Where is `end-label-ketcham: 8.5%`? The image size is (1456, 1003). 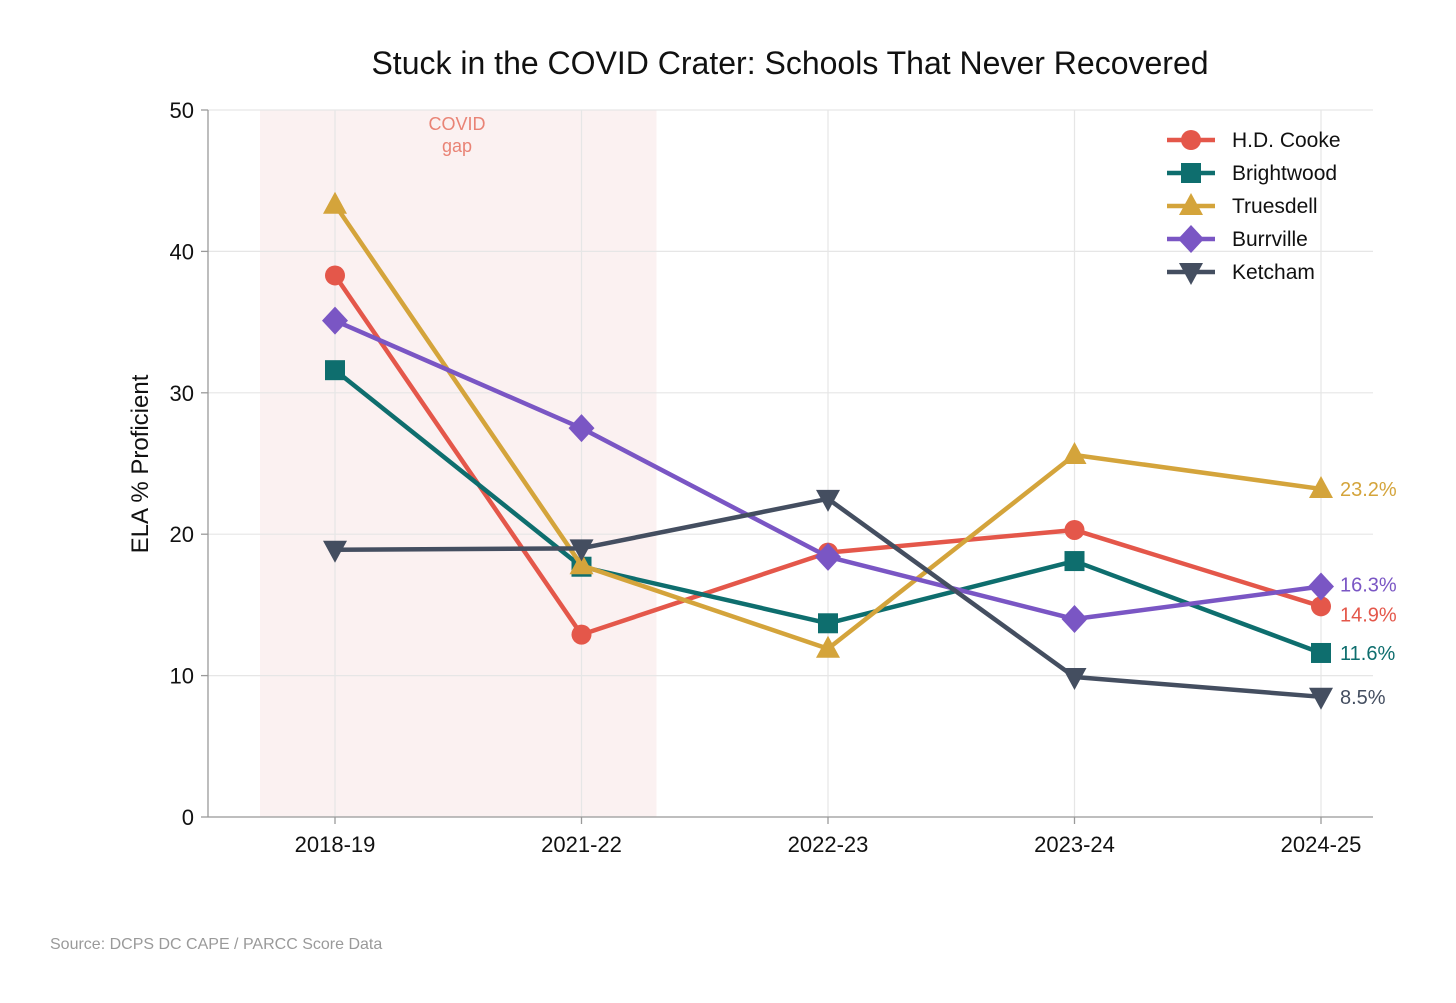
end-label-ketcham: 8.5% is located at coordinates (1363, 698).